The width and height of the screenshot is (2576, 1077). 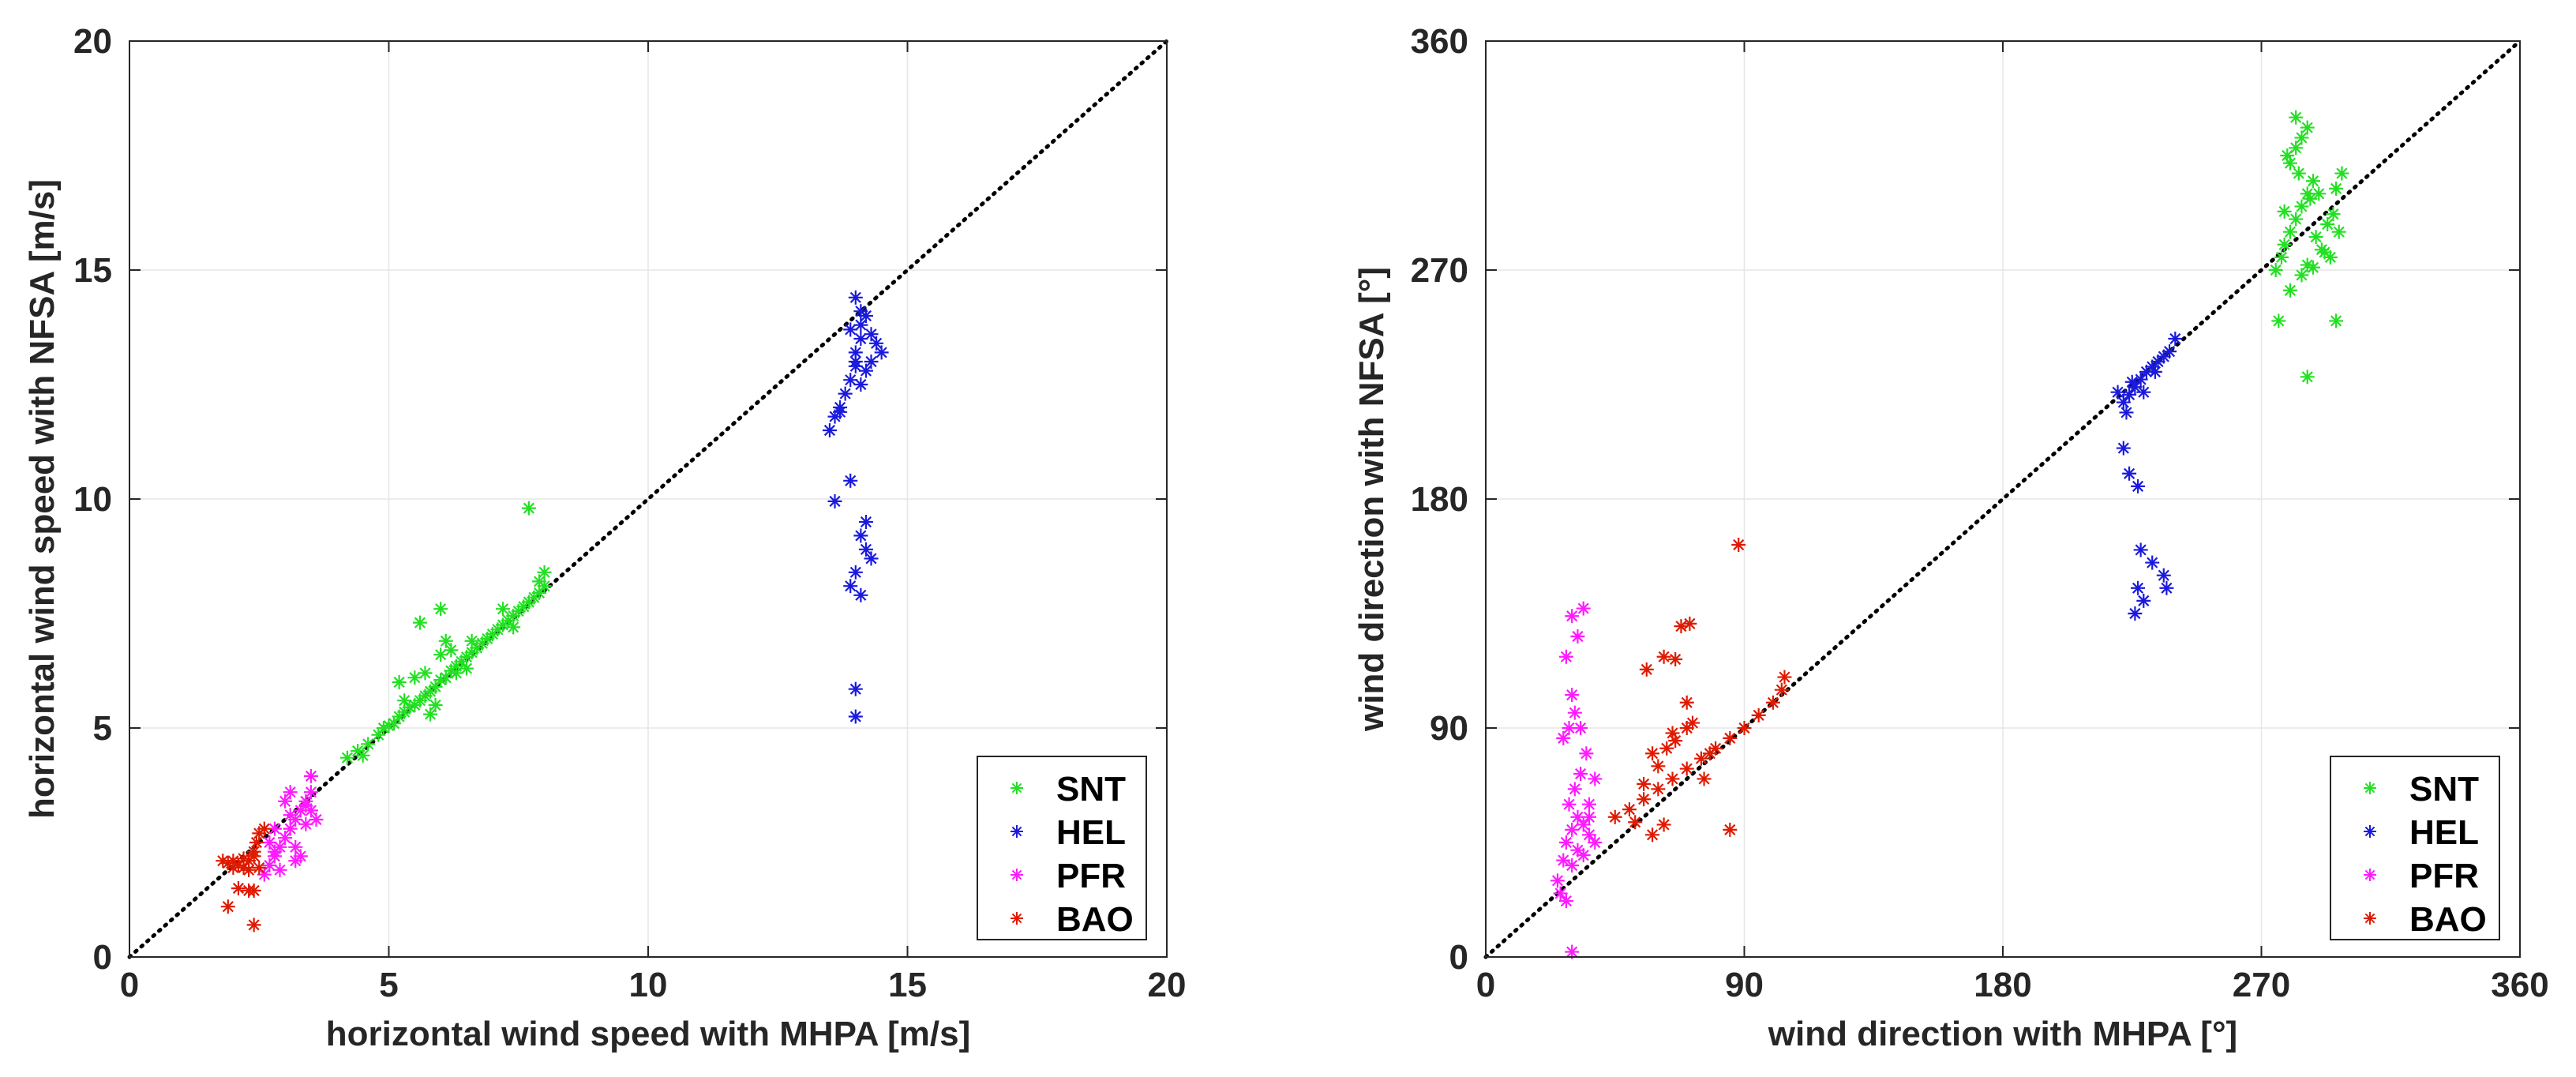 I want to click on series-hel, so click(x=855, y=507).